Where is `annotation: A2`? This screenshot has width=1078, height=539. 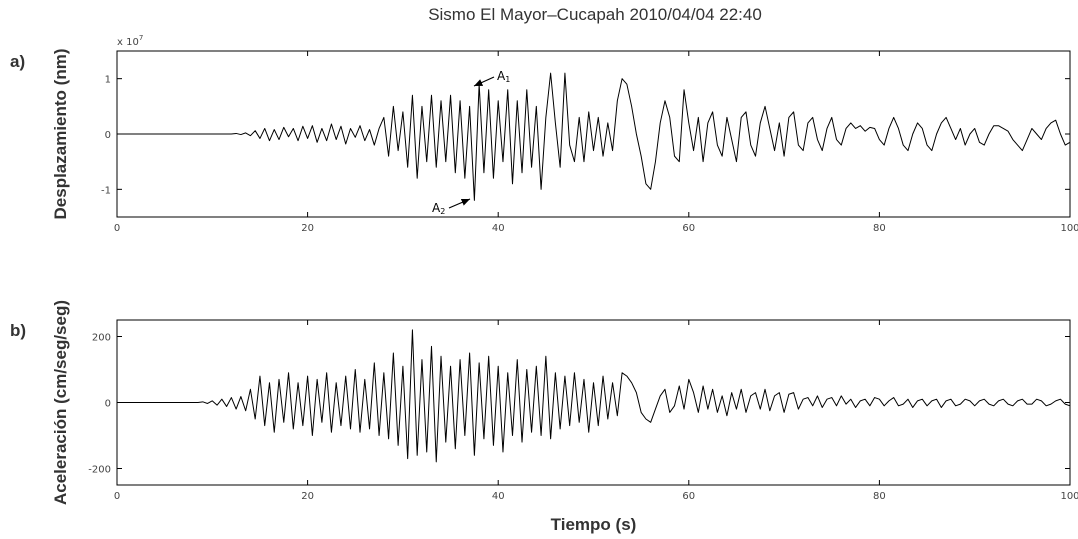 annotation: A2 is located at coordinates (438, 208).